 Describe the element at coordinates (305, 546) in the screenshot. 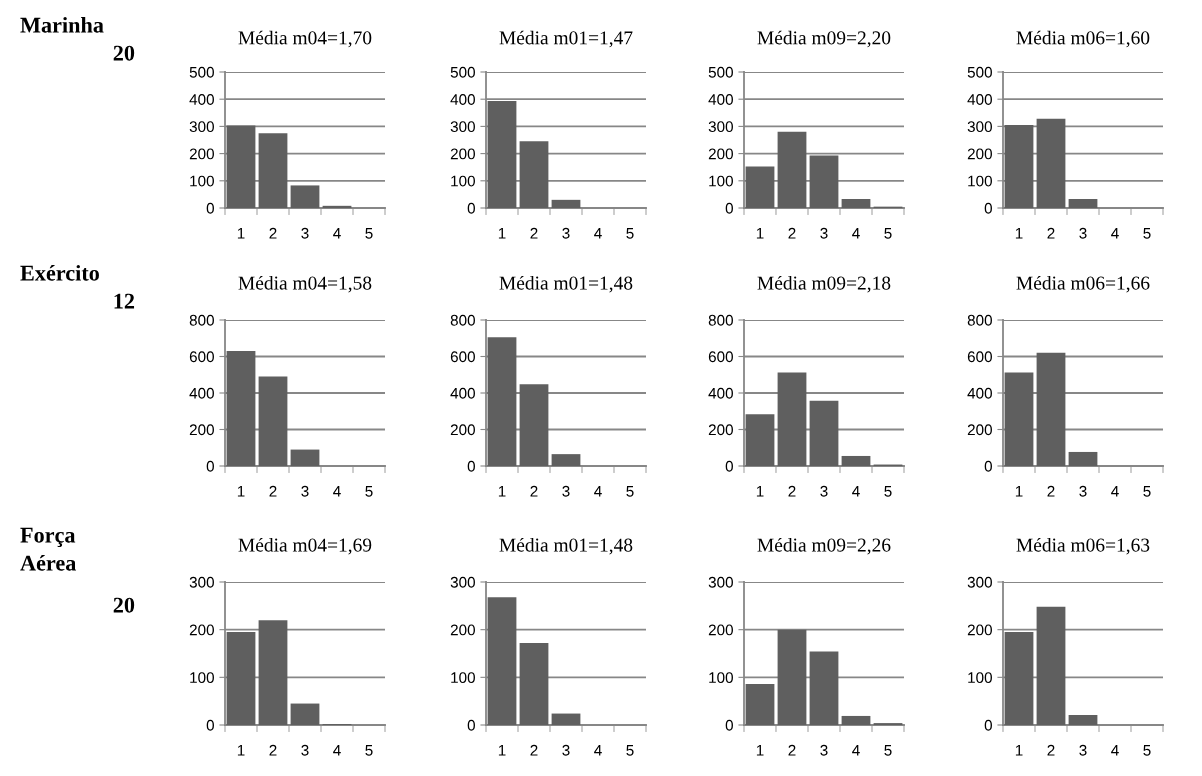

I see `chart-title: Média m04=1,69` at that location.